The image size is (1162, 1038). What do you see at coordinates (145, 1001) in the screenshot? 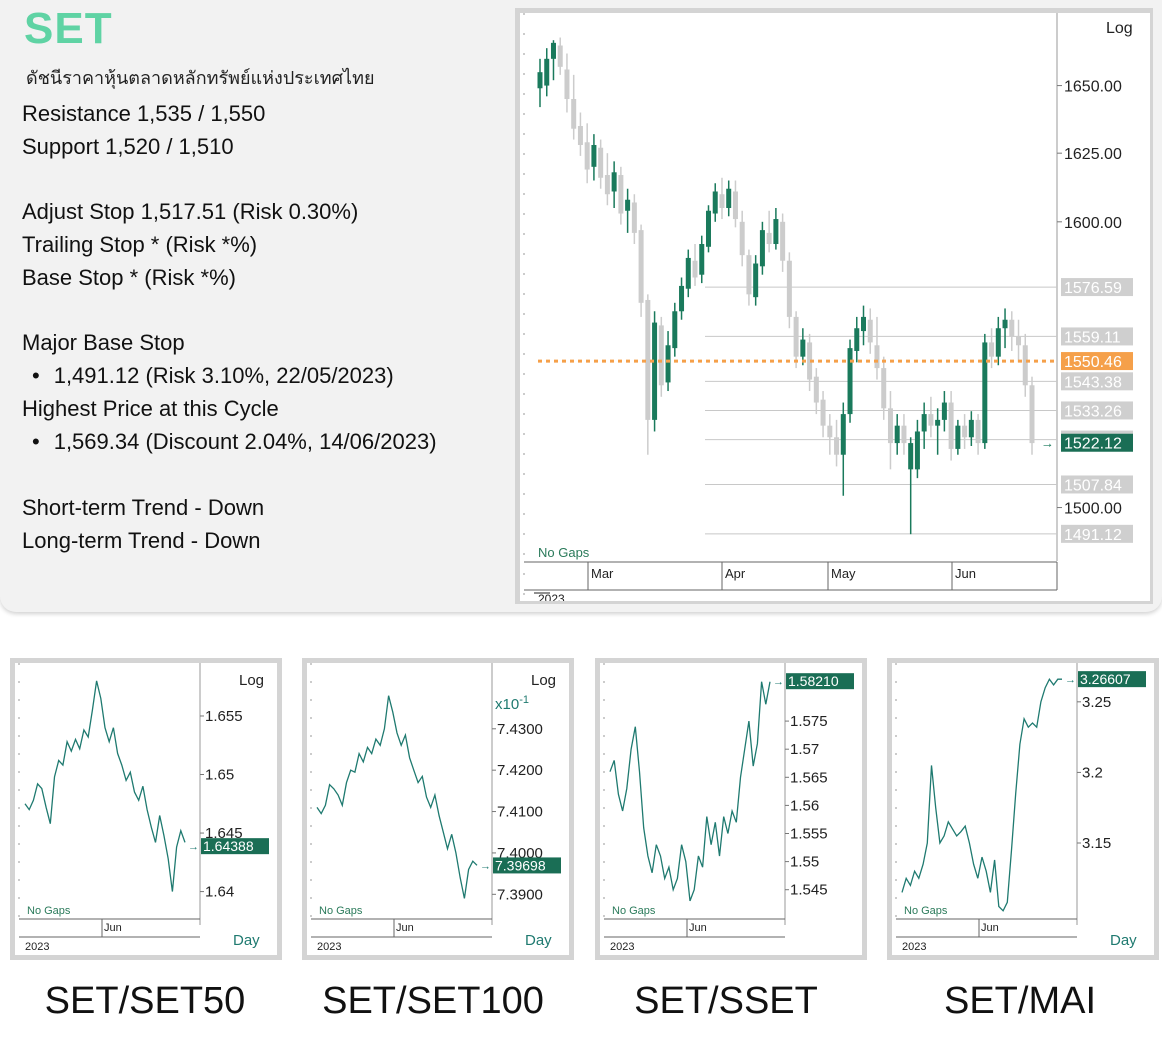
I see `label-set-set50: SET/SET50` at bounding box center [145, 1001].